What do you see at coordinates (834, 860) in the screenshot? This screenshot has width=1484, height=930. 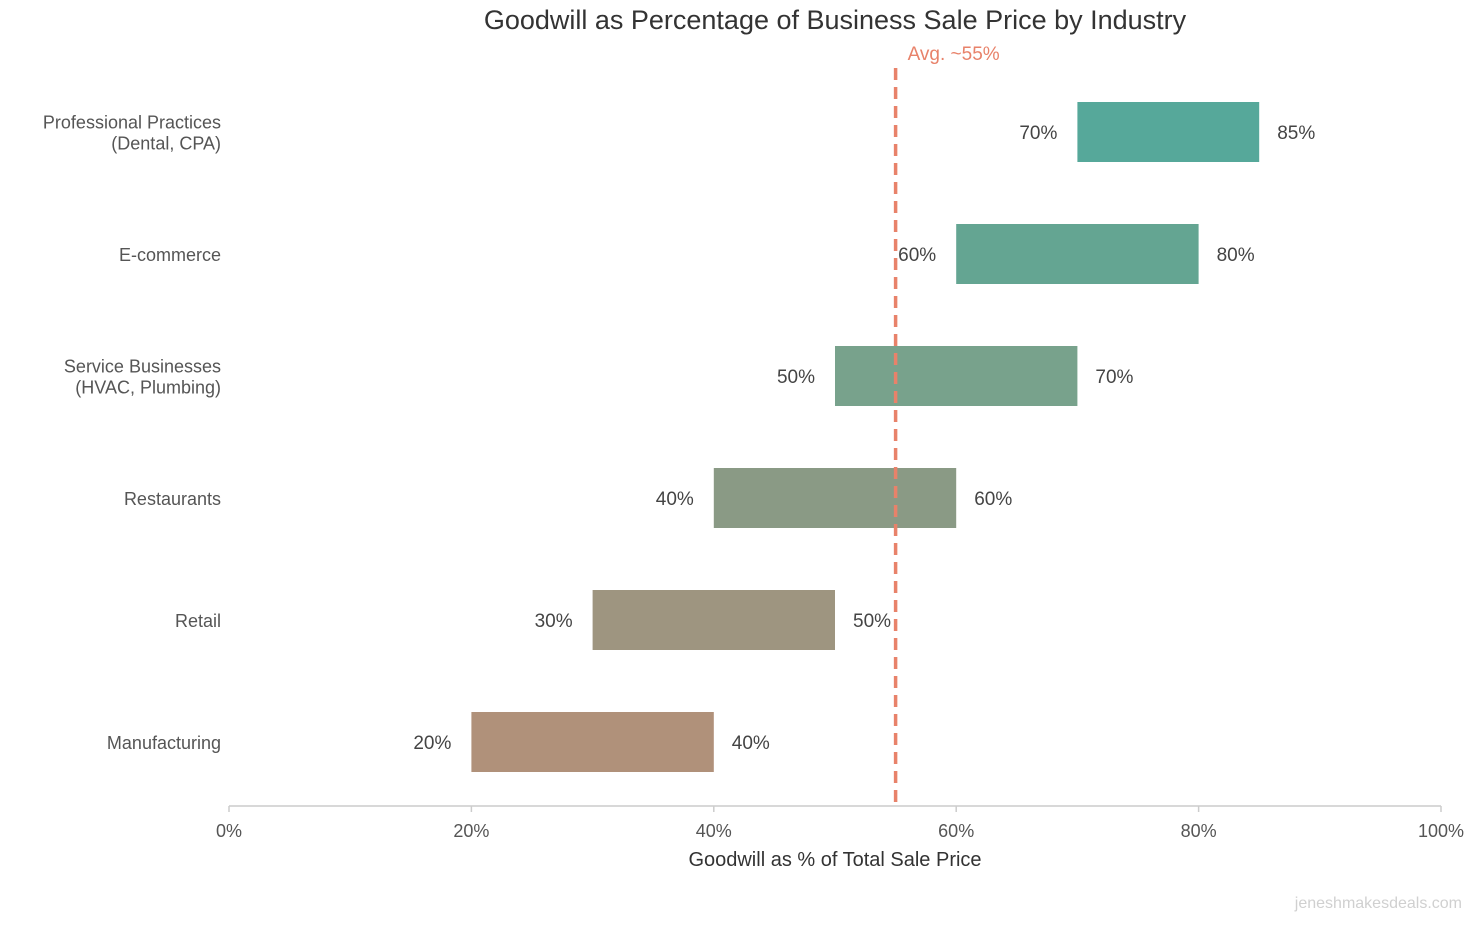 I see `x-axis-label: Goodwill as % of Total Sale Price` at bounding box center [834, 860].